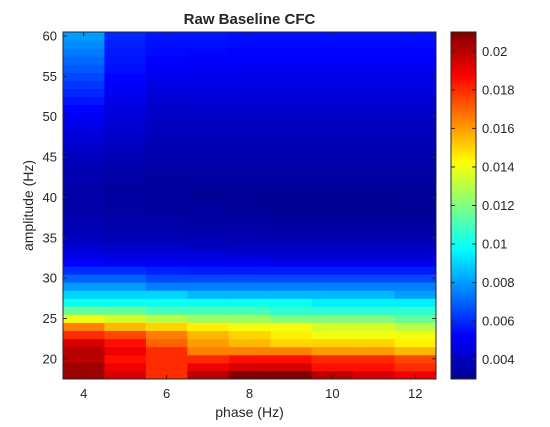  I want to click on colorbar-tick-label: 0.02, so click(494, 51).